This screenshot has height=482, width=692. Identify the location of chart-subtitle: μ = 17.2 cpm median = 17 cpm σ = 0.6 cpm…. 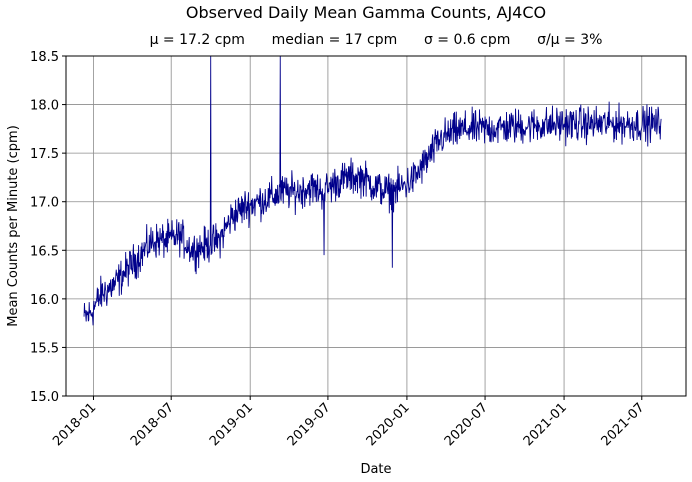
(376, 40).